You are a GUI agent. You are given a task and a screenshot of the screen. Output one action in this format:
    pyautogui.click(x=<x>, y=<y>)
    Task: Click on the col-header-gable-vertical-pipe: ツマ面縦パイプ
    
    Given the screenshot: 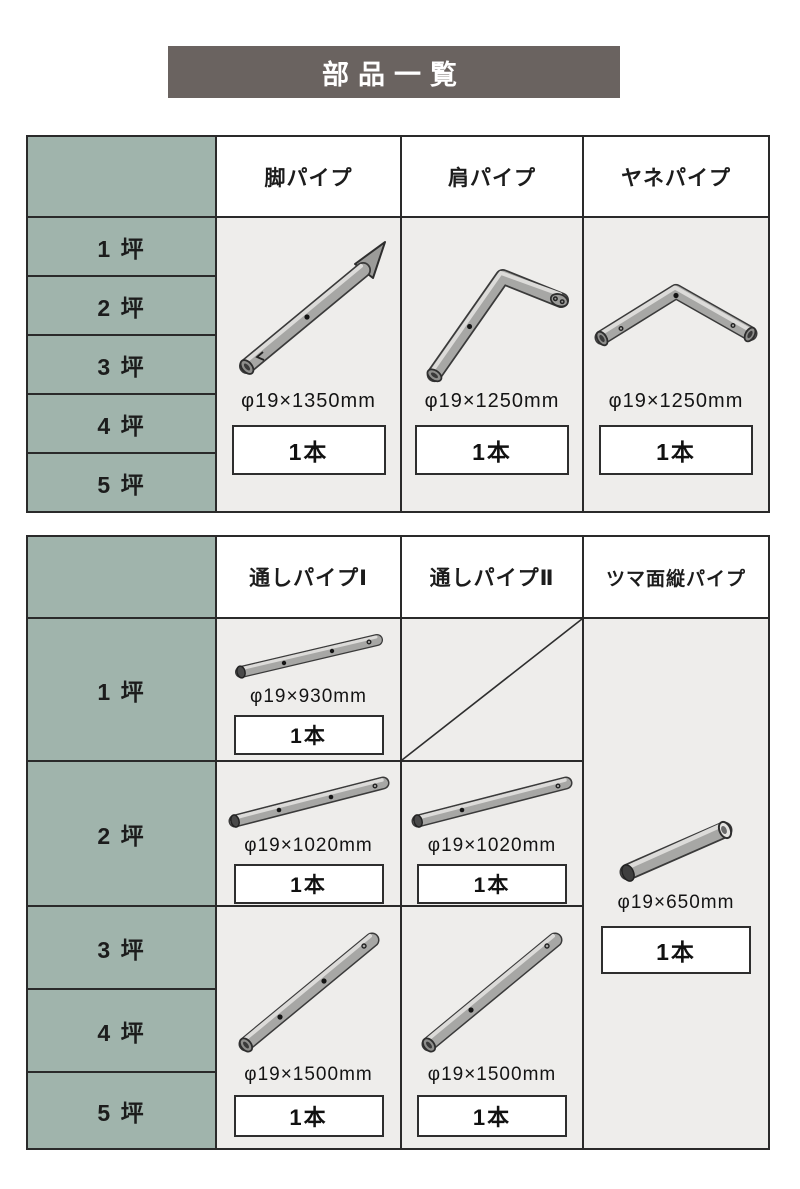 What is the action you would take?
    pyautogui.click(x=676, y=577)
    